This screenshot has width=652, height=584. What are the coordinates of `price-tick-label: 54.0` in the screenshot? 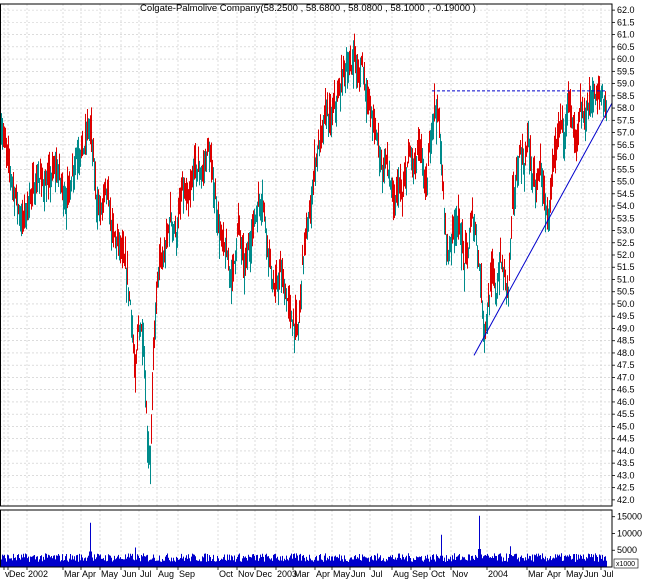 It's located at (626, 206).